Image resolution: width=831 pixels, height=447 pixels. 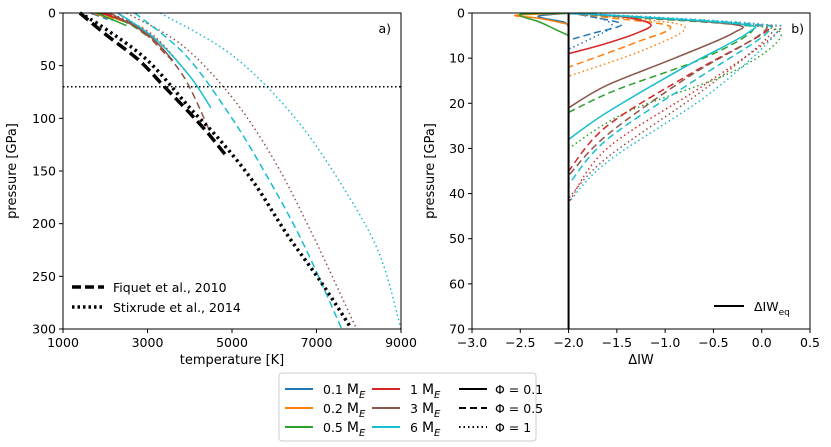 I want to click on panel-b-label: b), so click(x=797, y=28).